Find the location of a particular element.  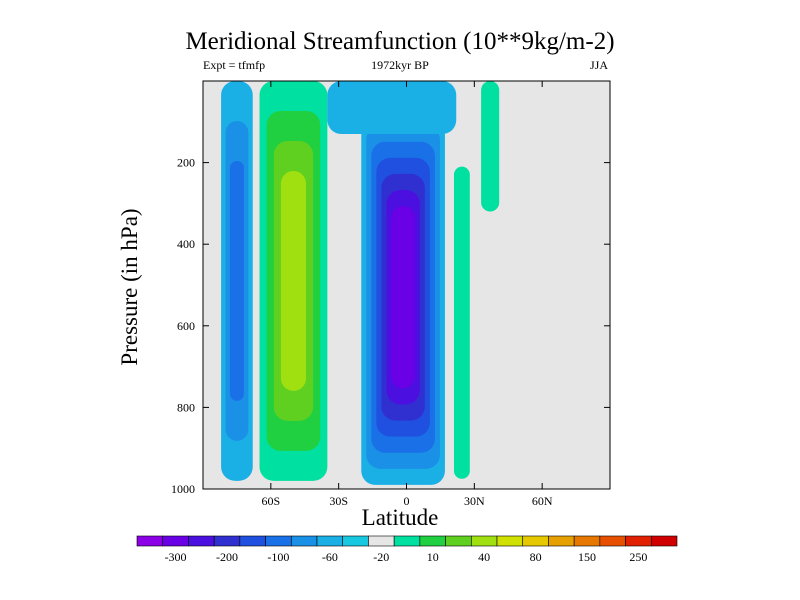

y-tick-label: 800 is located at coordinates (186, 407).